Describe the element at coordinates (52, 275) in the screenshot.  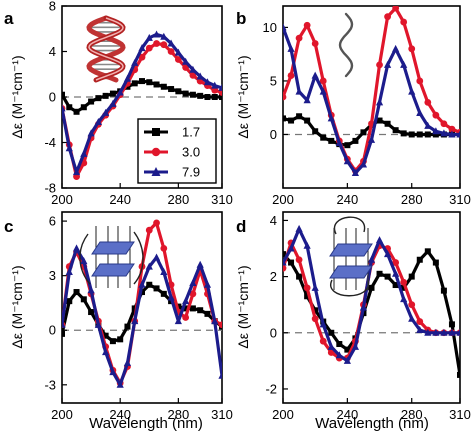
I see `y-tick-label: 3` at that location.